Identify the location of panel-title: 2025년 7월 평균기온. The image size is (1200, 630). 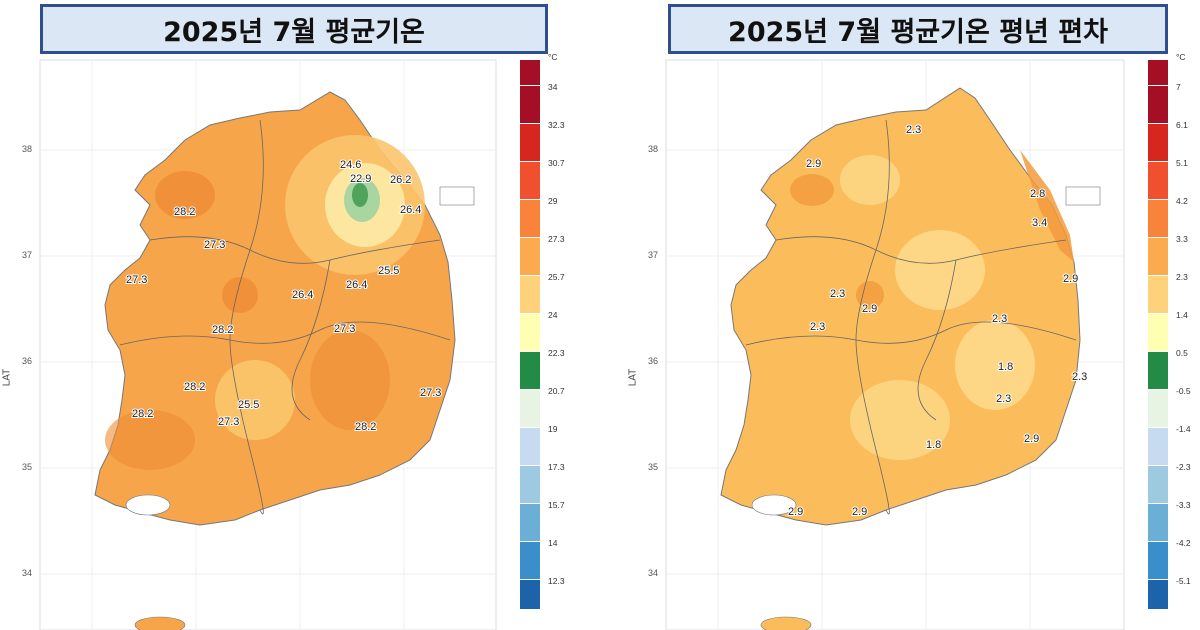
(294, 29).